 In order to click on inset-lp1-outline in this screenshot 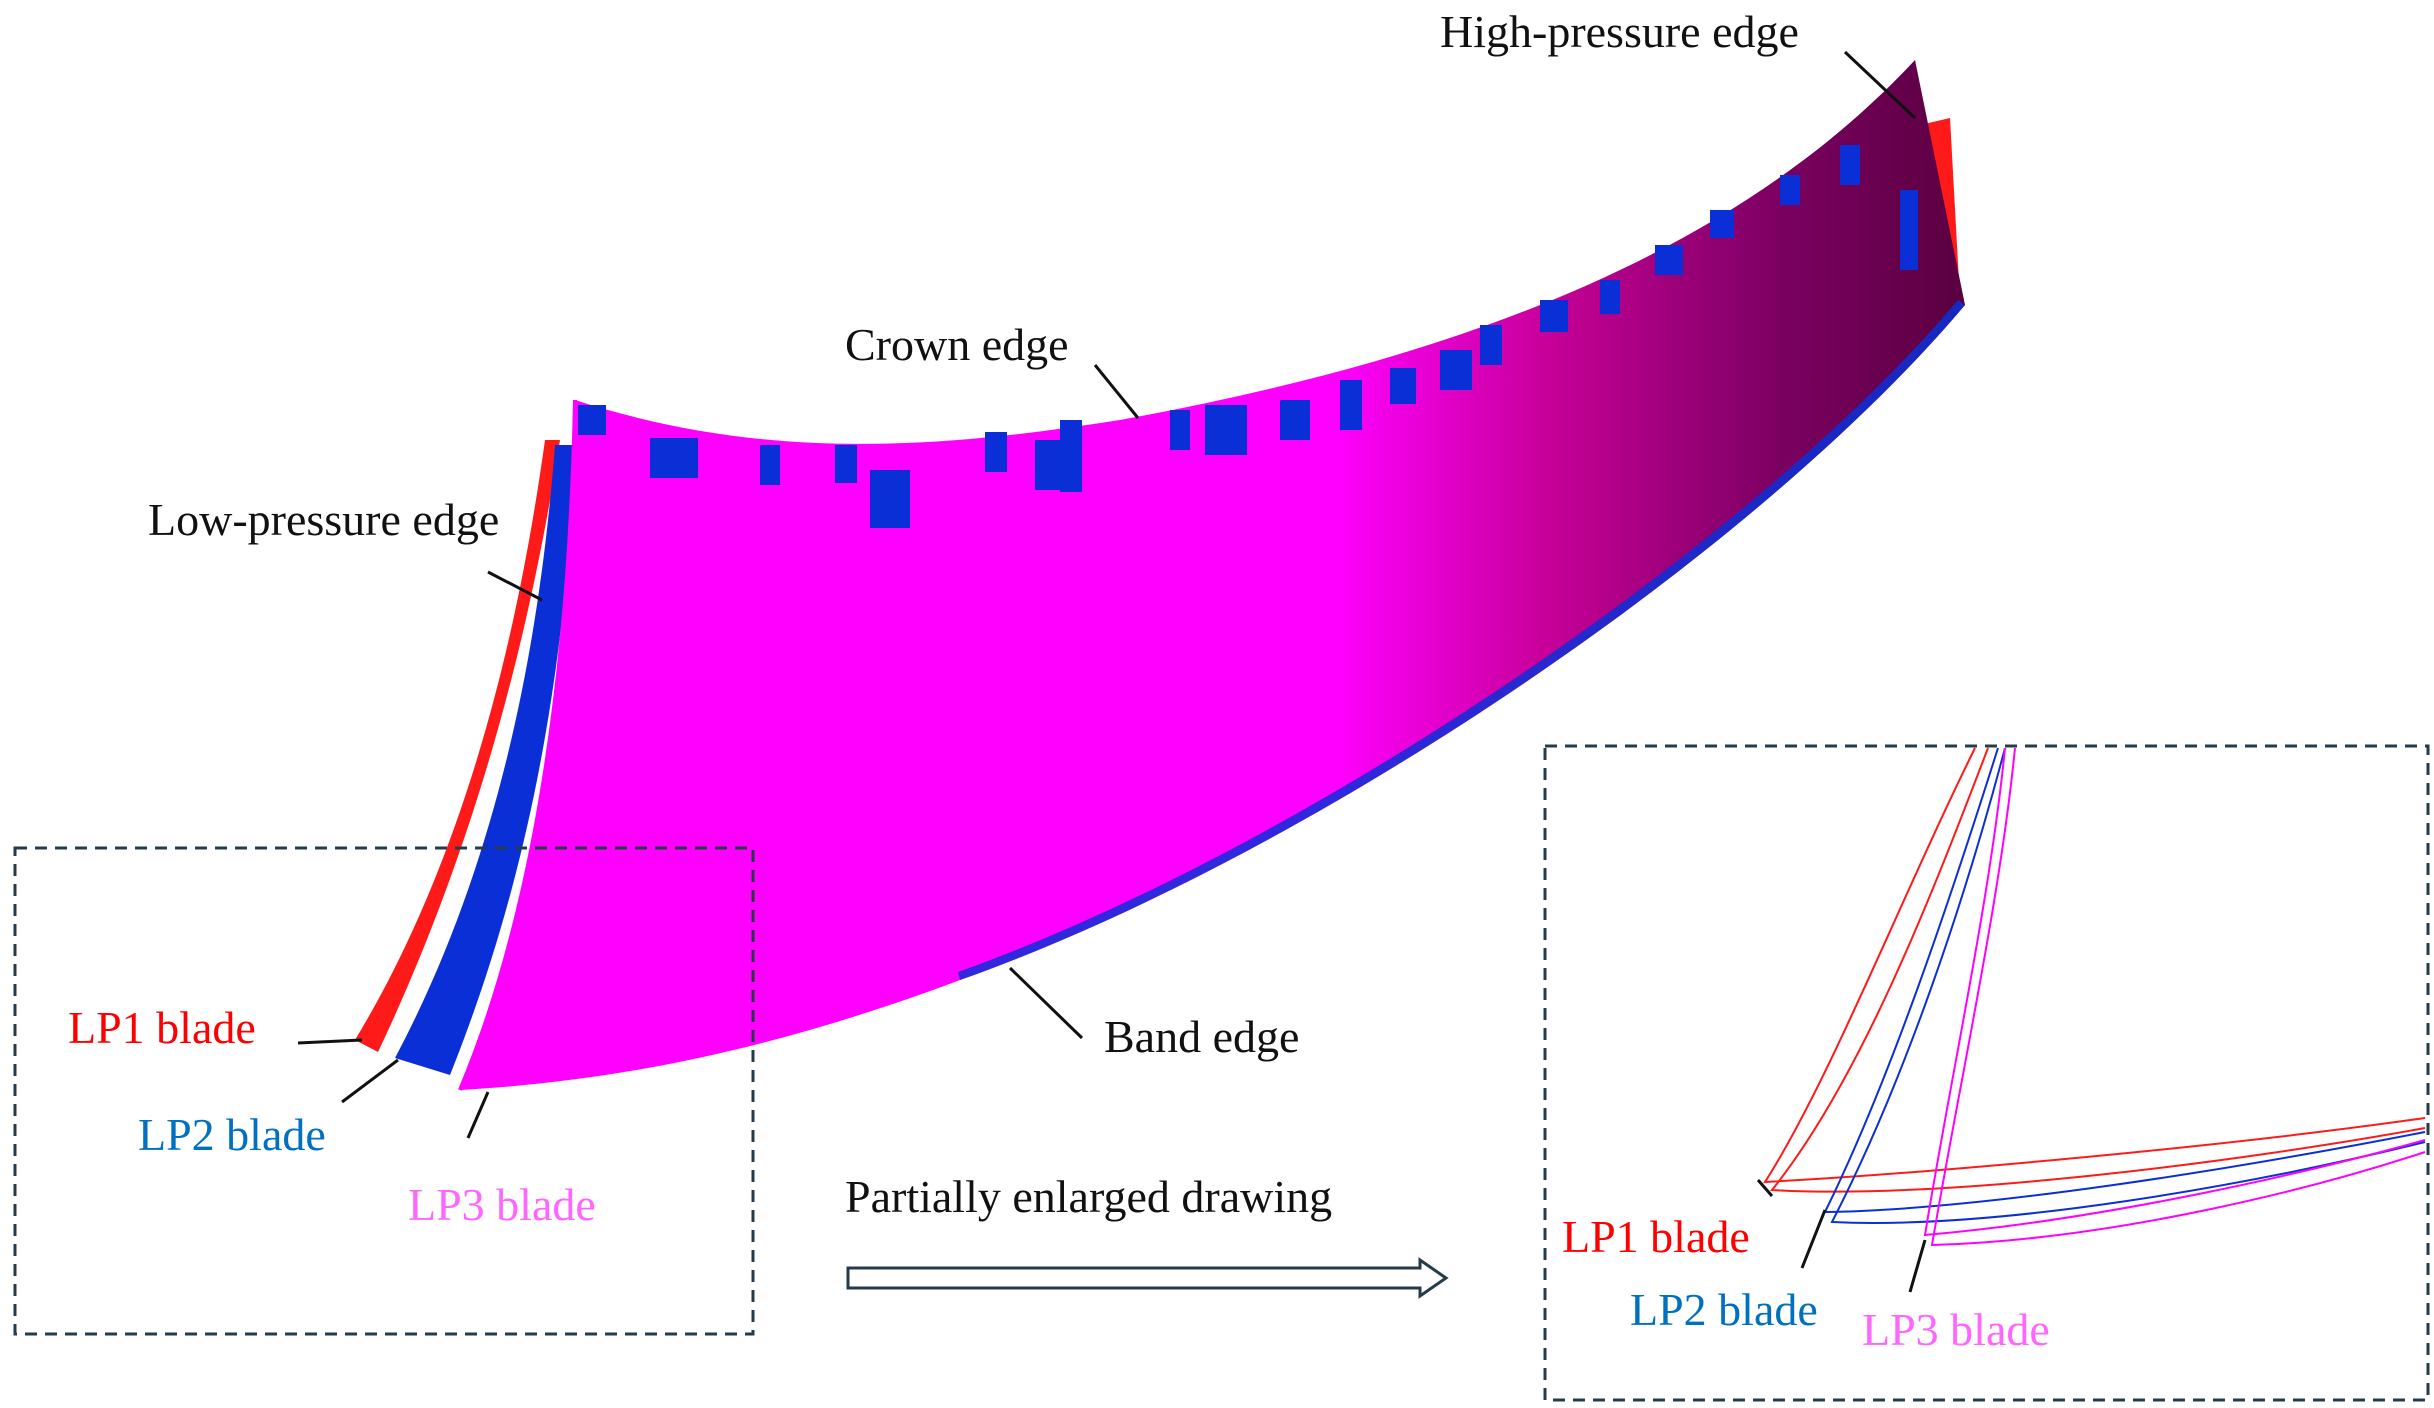, I will do `click(2094, 965)`.